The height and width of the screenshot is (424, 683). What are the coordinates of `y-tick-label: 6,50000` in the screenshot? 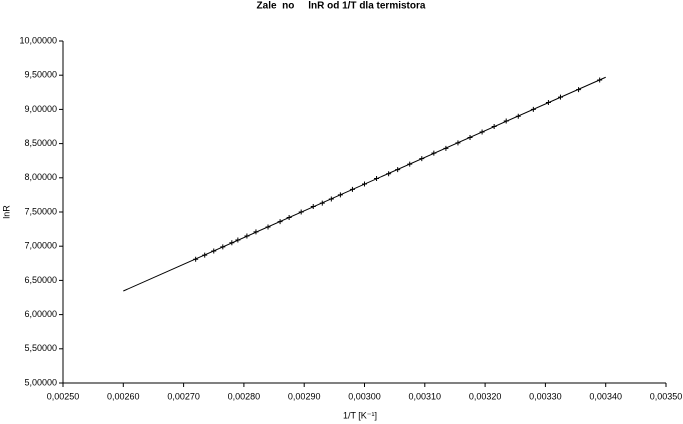 It's located at (40, 280).